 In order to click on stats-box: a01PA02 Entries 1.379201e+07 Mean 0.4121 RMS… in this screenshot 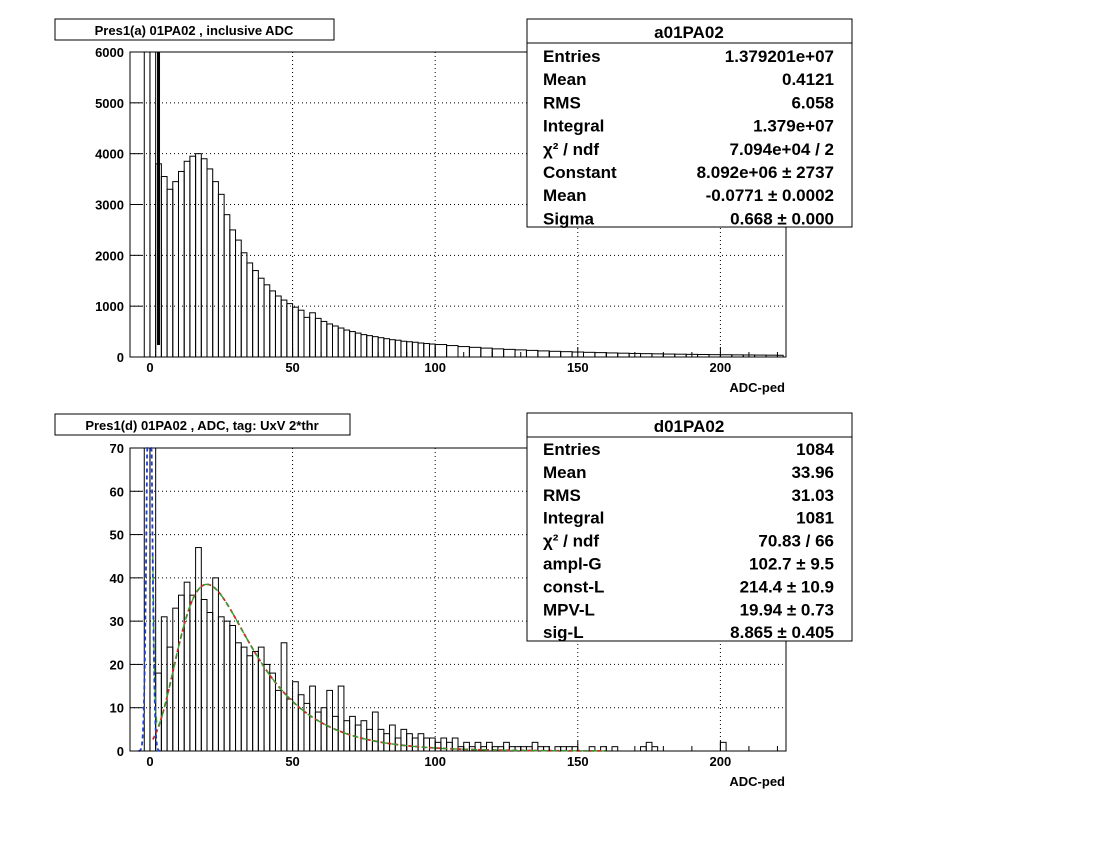, I will do `click(689, 123)`.